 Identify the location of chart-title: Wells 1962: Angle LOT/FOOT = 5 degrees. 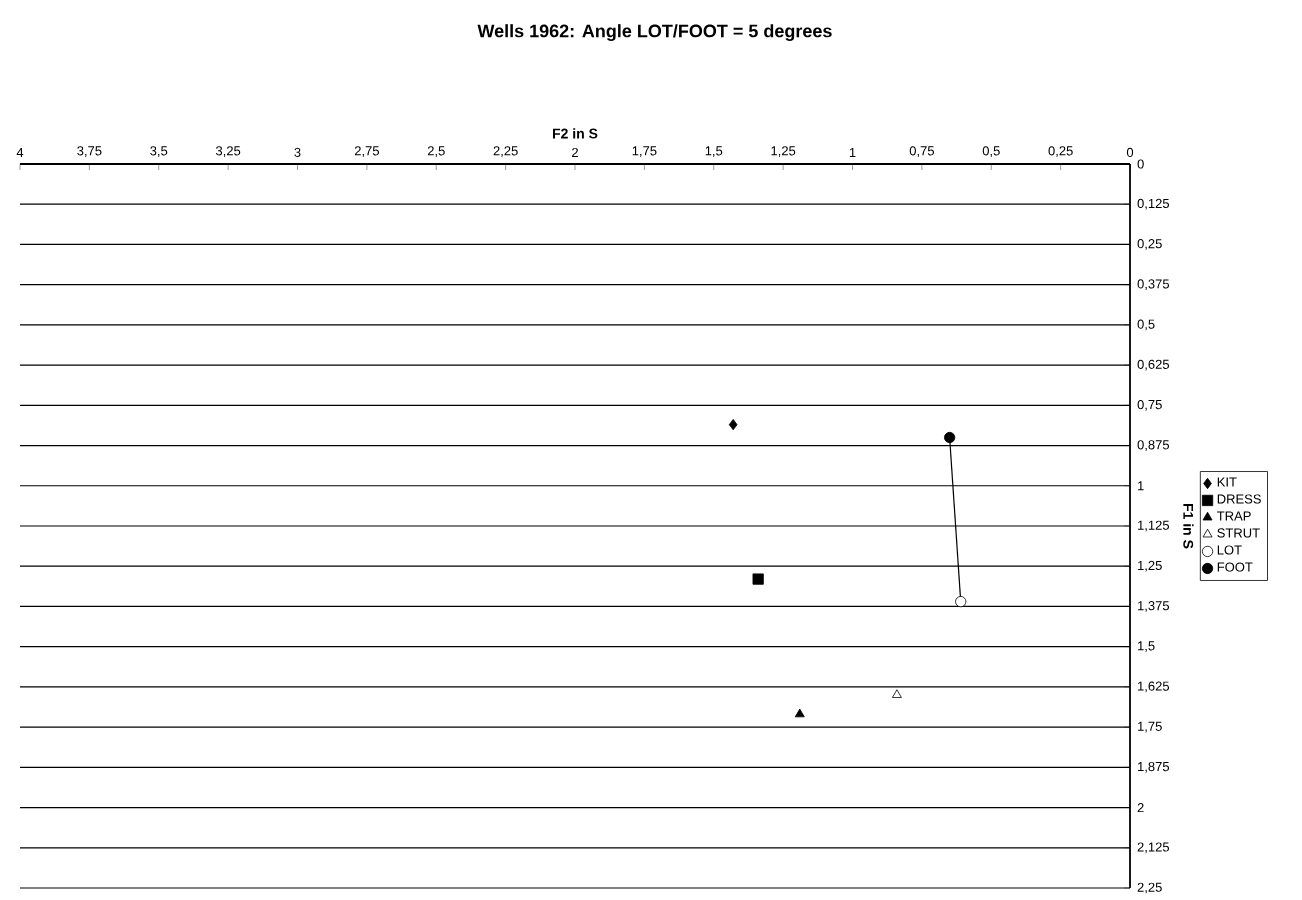
(654, 32).